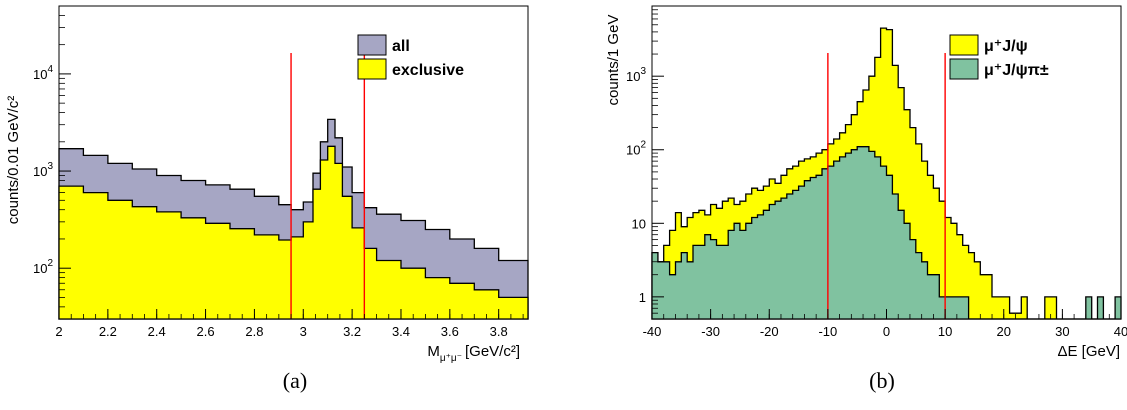  What do you see at coordinates (58, 331) in the screenshot?
I see `x-tick-label: 2` at bounding box center [58, 331].